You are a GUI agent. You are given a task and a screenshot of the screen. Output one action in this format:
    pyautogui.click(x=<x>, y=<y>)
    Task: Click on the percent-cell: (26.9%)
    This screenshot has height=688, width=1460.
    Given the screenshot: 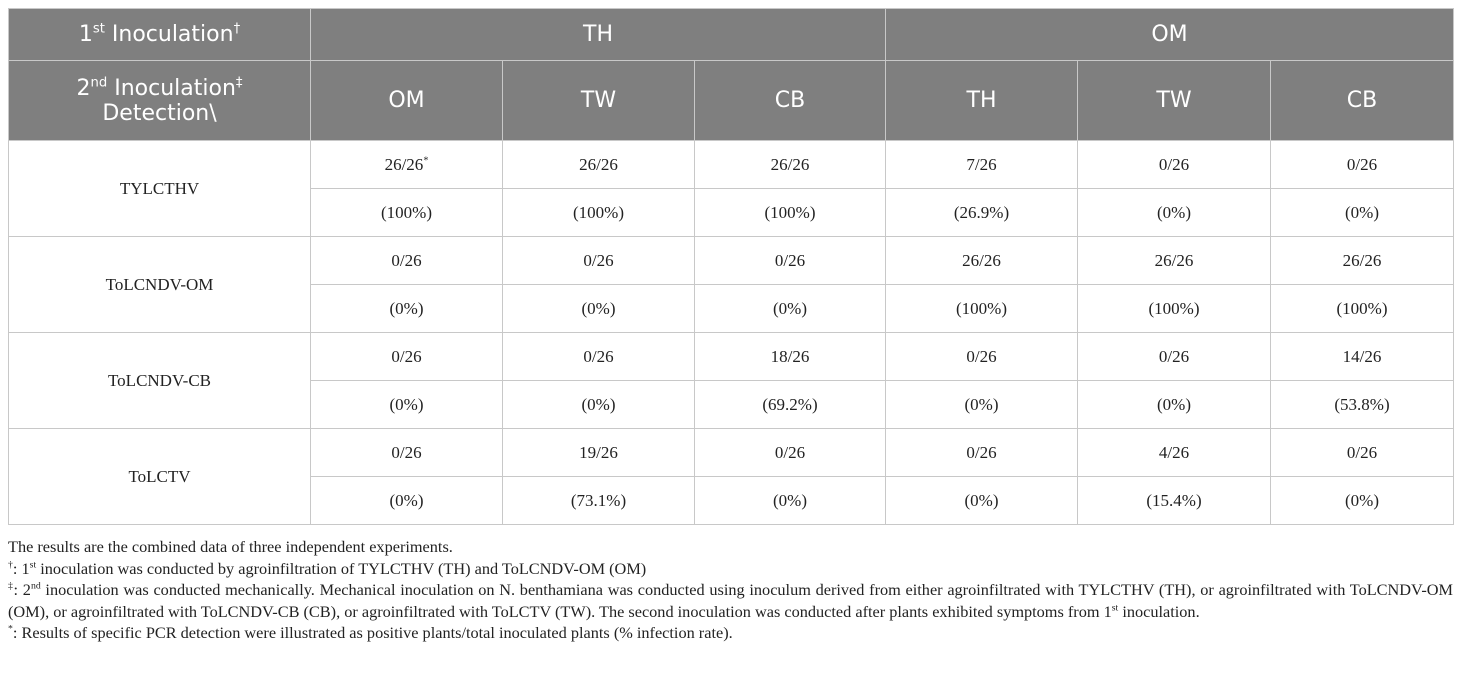 What is the action you would take?
    pyautogui.click(x=981, y=212)
    